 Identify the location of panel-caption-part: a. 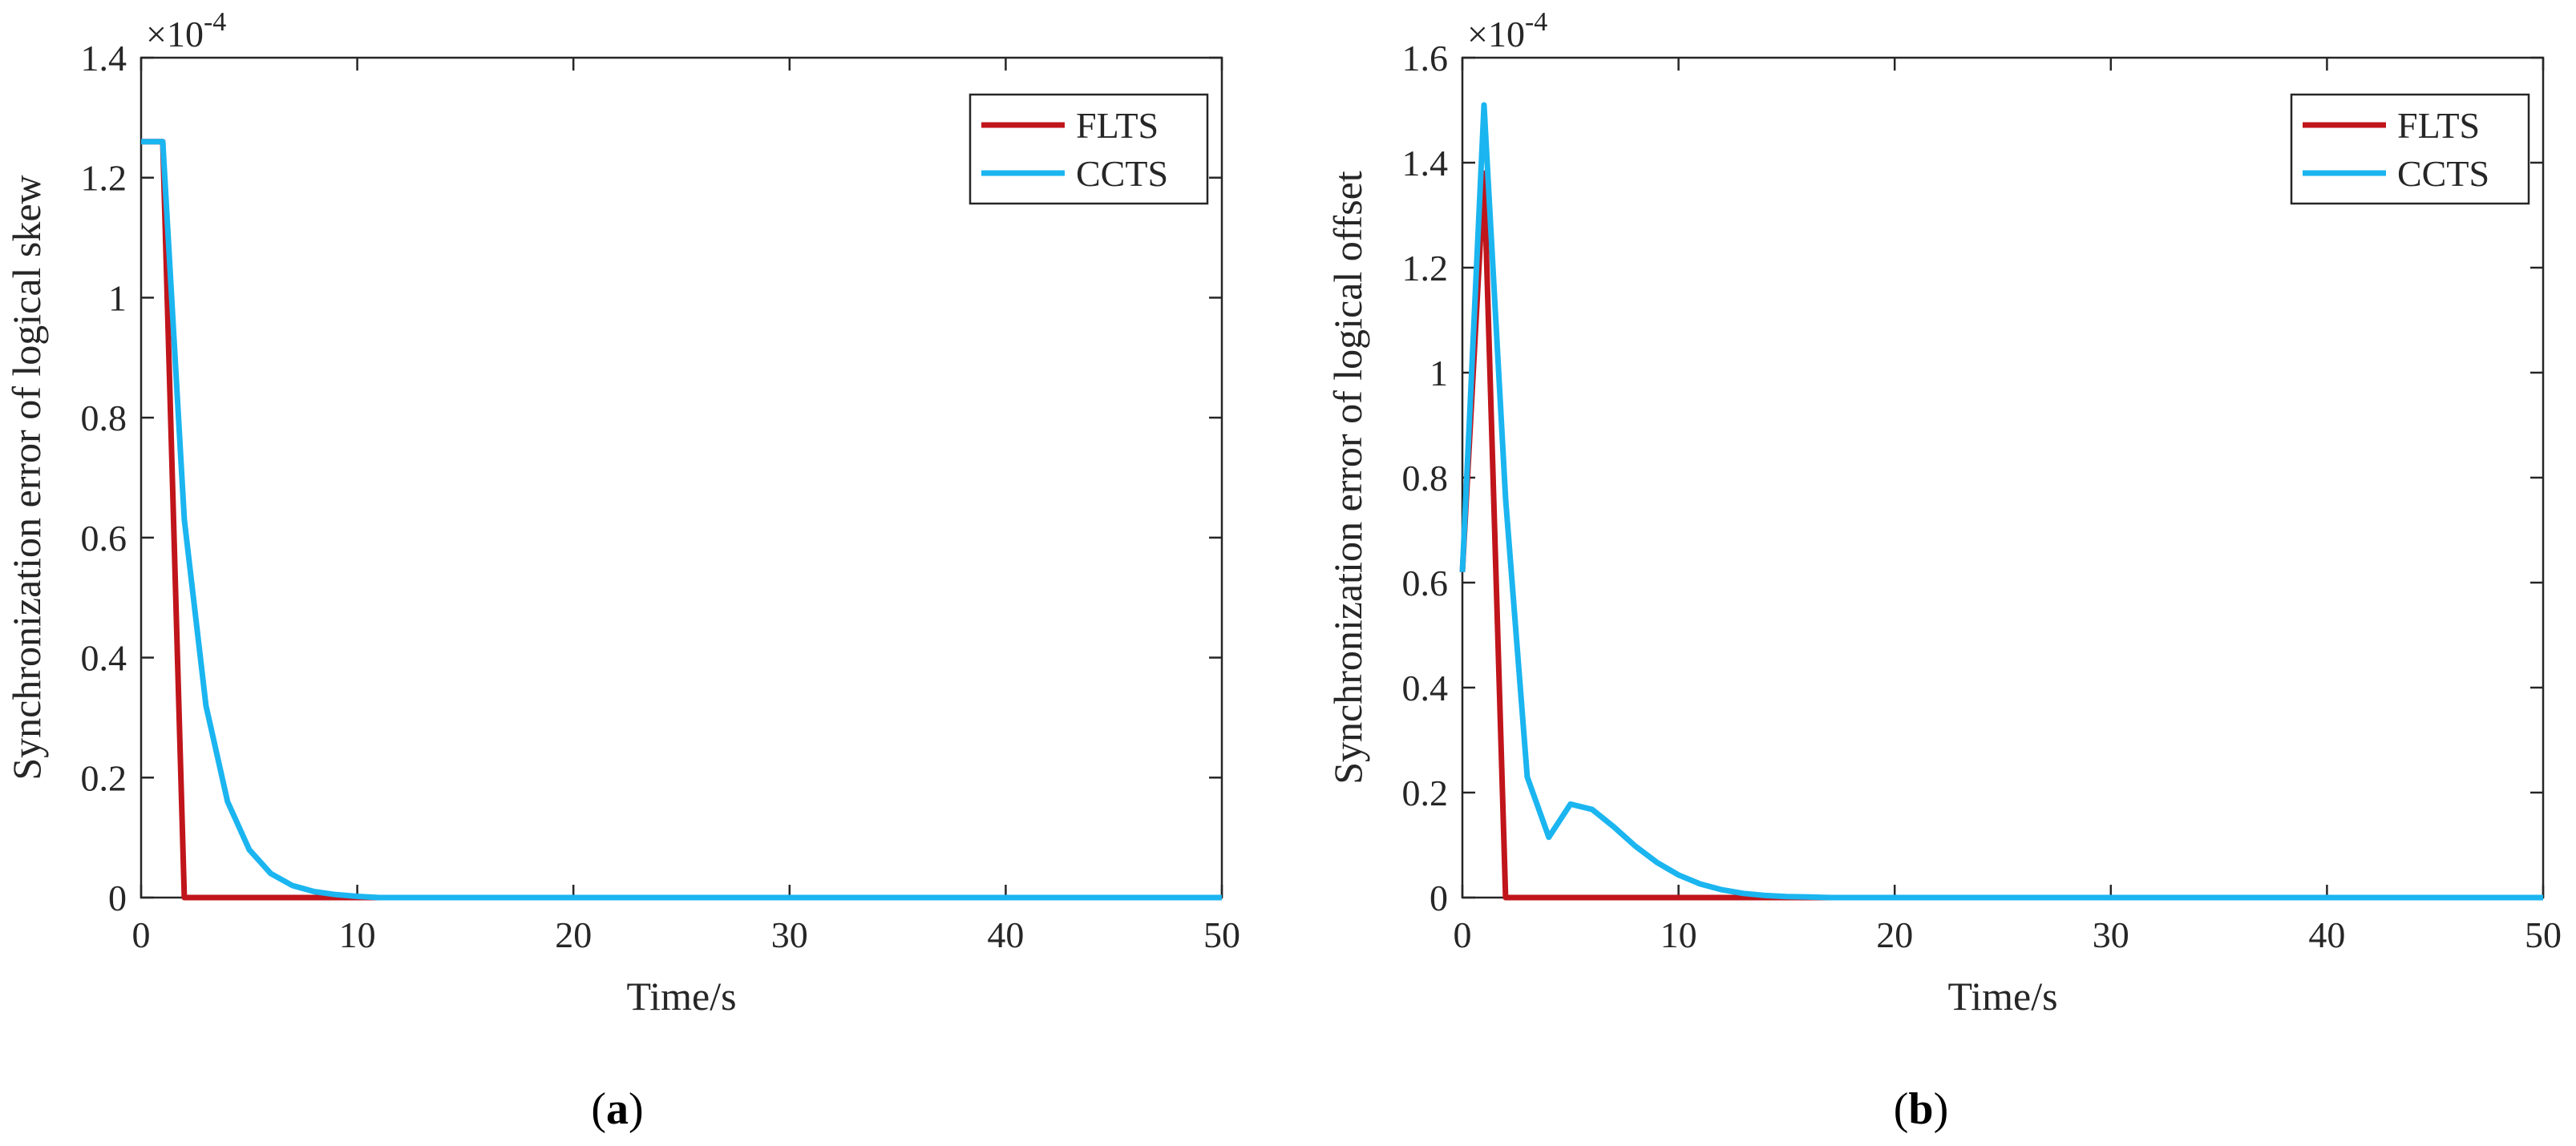
(617, 1109).